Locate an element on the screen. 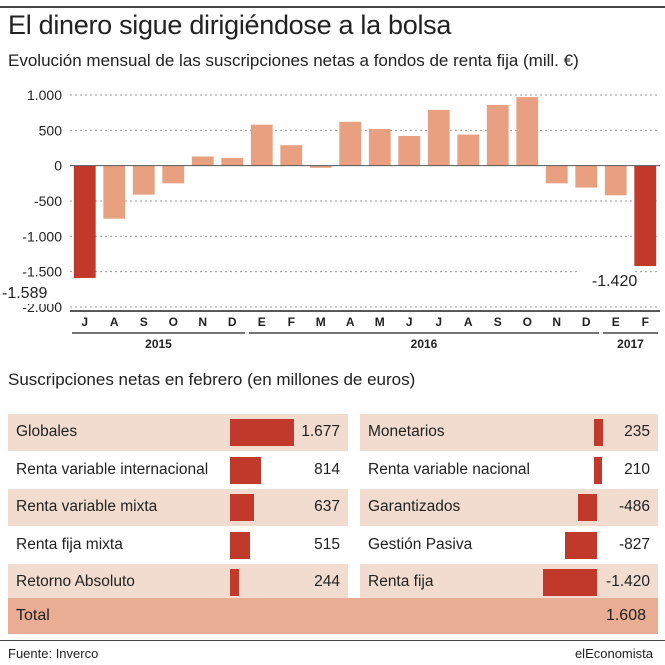 This screenshot has width=665, height=665. total-row: Total 1.608 is located at coordinates (333, 616).